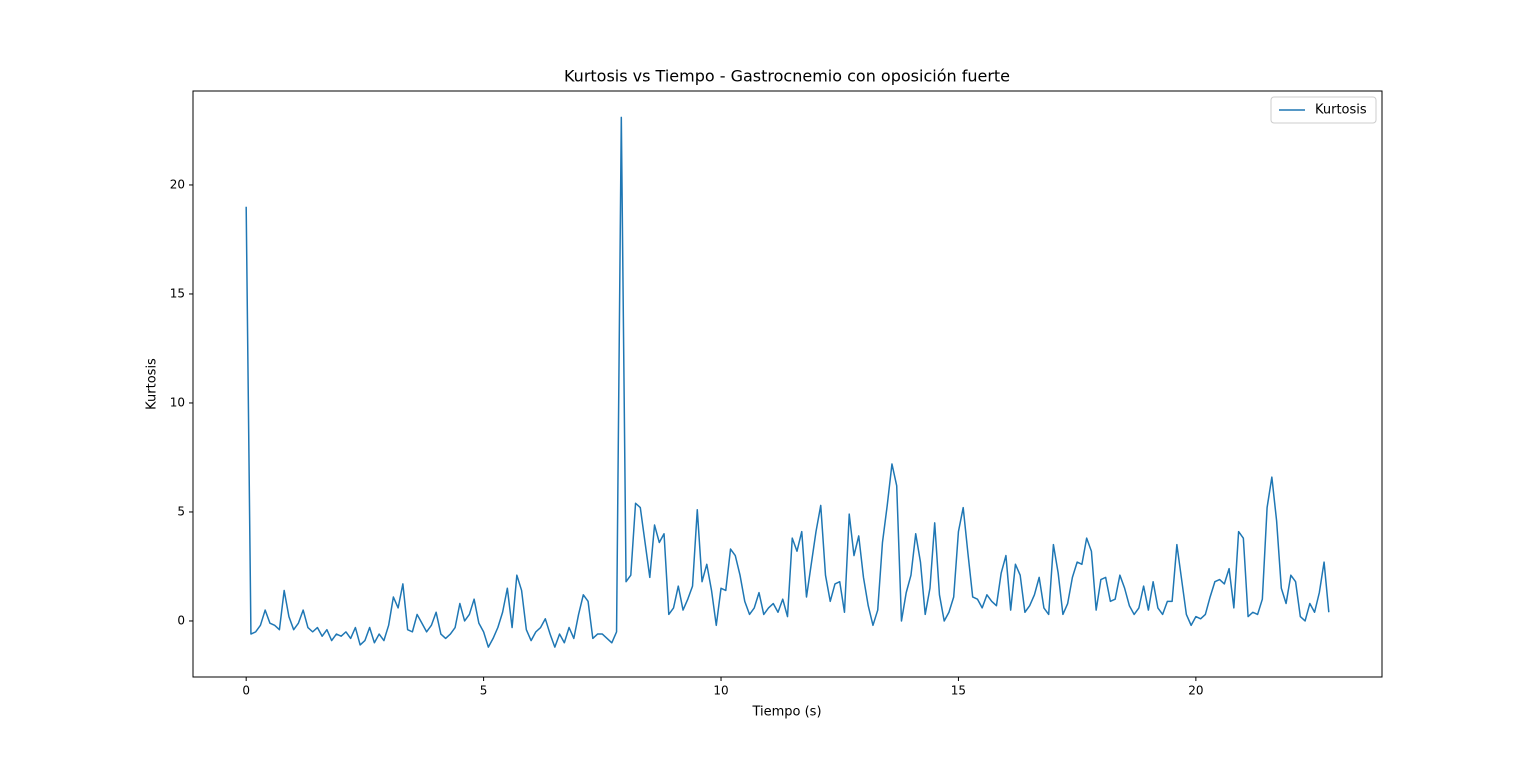 The image size is (1536, 759). Describe the element at coordinates (720, 691) in the screenshot. I see `x-tick-label: 10` at that location.